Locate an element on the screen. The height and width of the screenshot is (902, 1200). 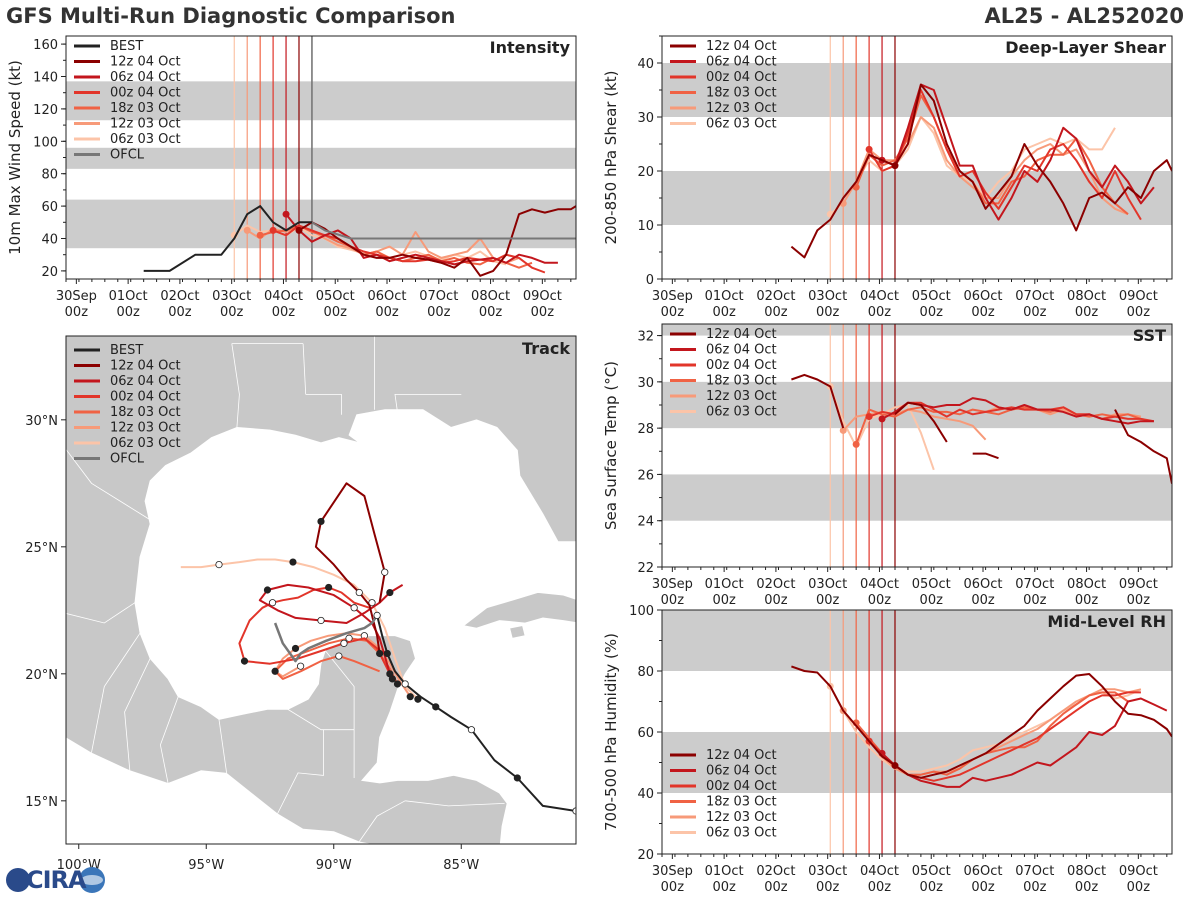
track-series-12z-04-oct is located at coordinates (350, 568).